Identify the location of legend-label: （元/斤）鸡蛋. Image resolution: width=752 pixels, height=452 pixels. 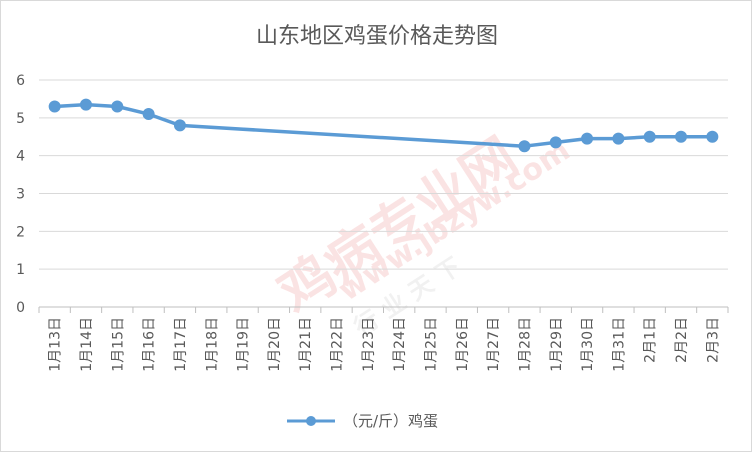
(390, 421).